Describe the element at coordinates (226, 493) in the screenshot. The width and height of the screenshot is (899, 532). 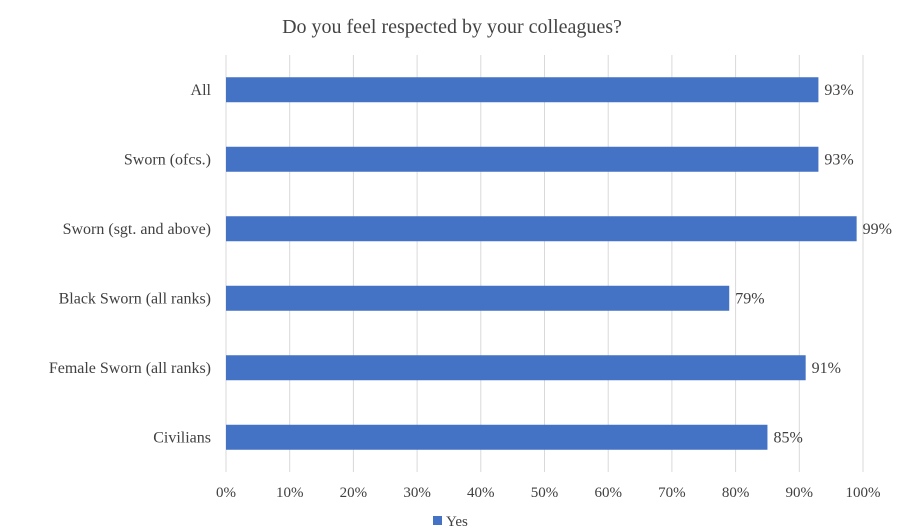
I see `x-tick-label: 0%` at that location.